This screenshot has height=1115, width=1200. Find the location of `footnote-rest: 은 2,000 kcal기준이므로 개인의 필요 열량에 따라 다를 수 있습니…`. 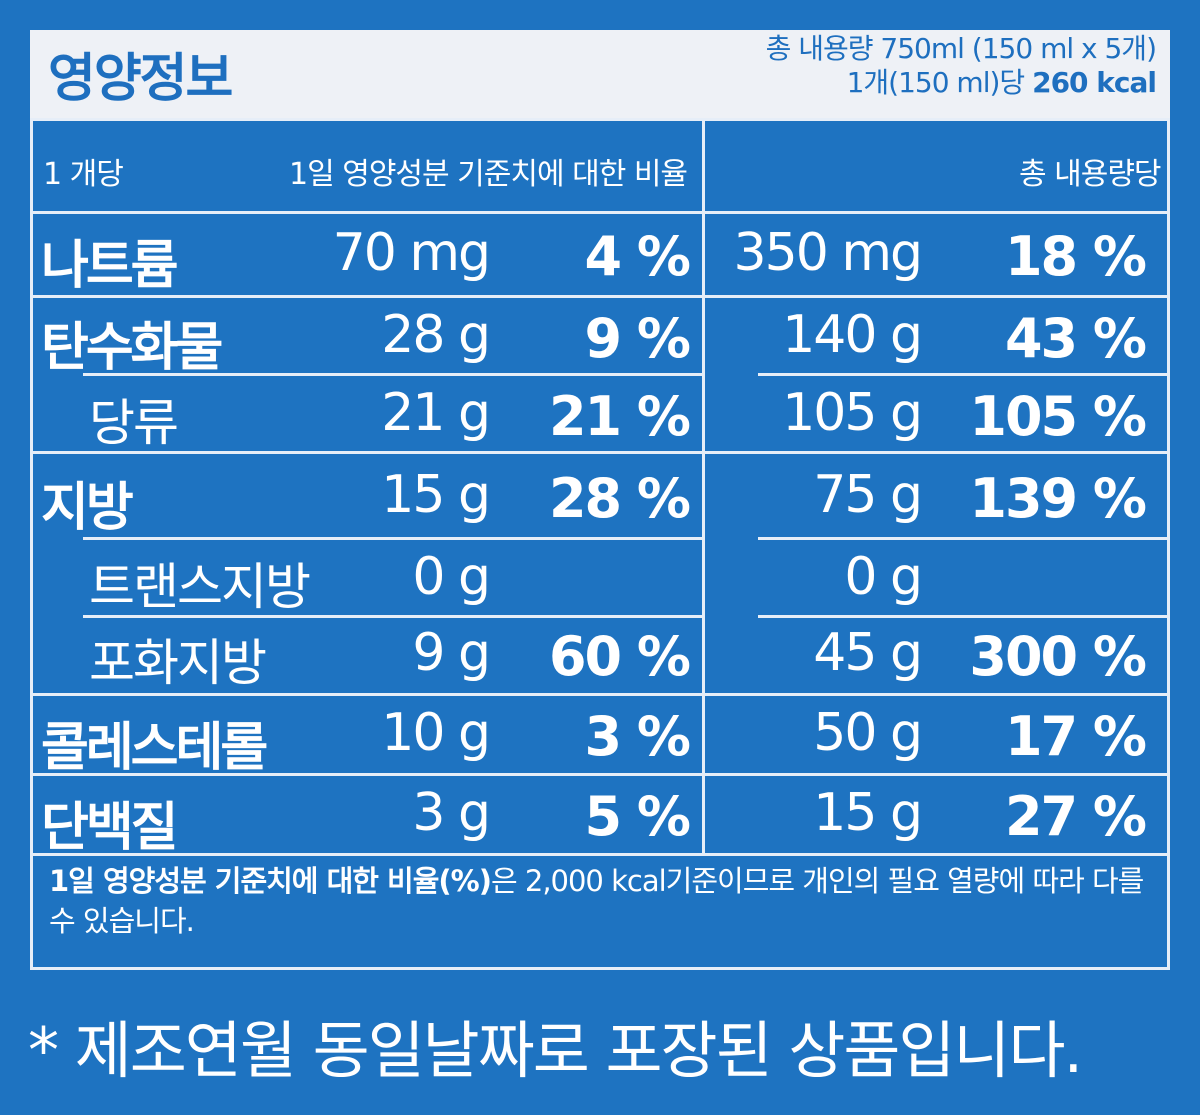

footnote-rest: 은 2,000 kcal기준이므로 개인의 필요 열량에 따라 다를 수 있습니… is located at coordinates (596, 901).